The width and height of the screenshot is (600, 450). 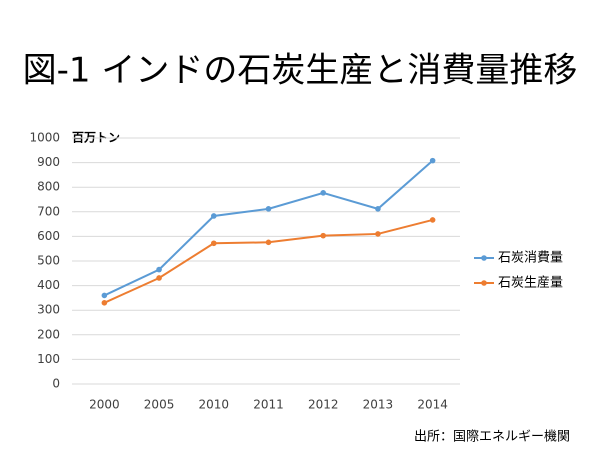 I want to click on y-tick-label: 900, so click(x=48, y=162).